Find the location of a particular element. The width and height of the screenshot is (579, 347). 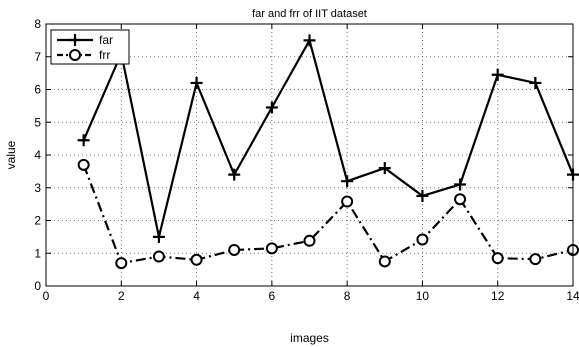

y-tick-label: 3 is located at coordinates (37, 188).